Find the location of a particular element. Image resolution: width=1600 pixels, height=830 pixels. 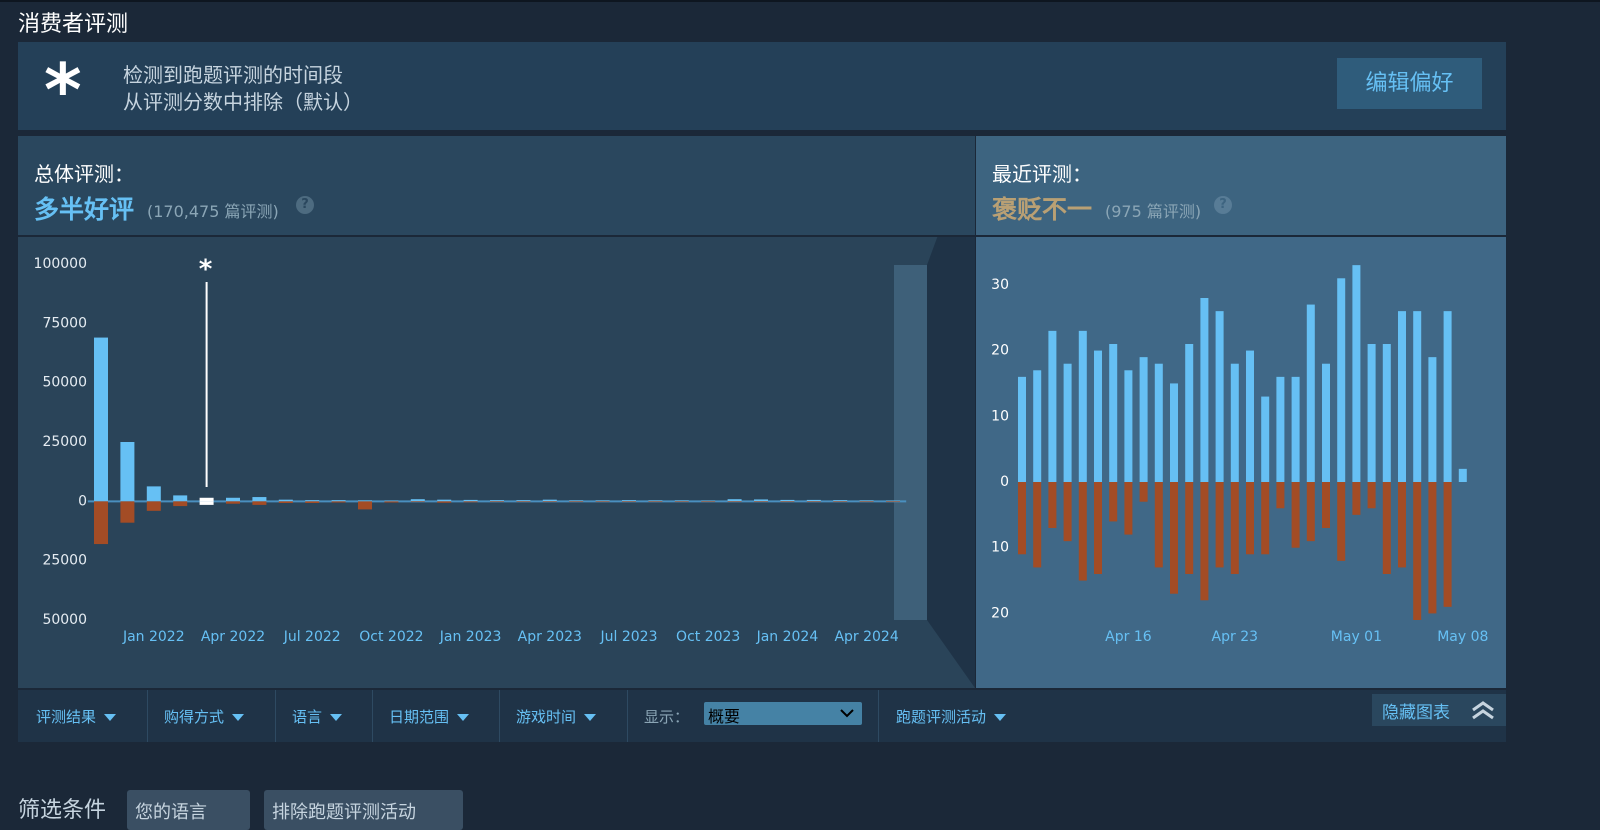

display-select: 概要 is located at coordinates (783, 714).